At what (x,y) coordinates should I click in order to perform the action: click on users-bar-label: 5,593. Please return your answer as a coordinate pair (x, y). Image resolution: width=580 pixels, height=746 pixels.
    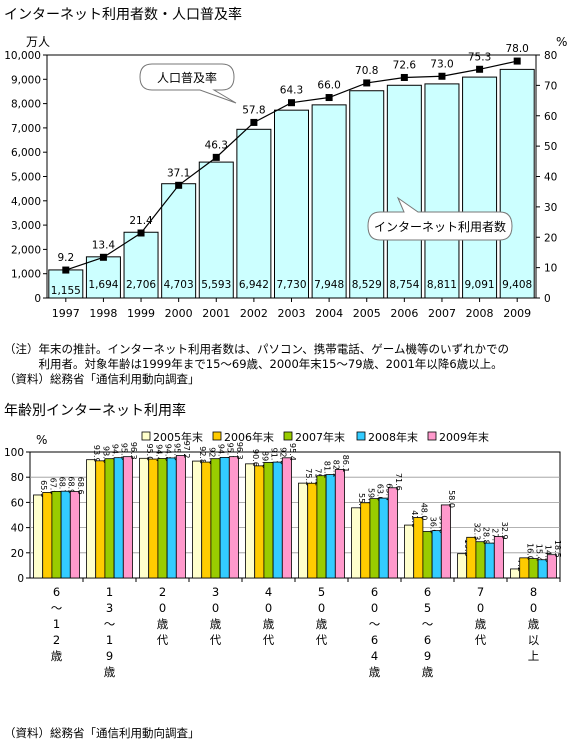
    Looking at the image, I should click on (216, 285).